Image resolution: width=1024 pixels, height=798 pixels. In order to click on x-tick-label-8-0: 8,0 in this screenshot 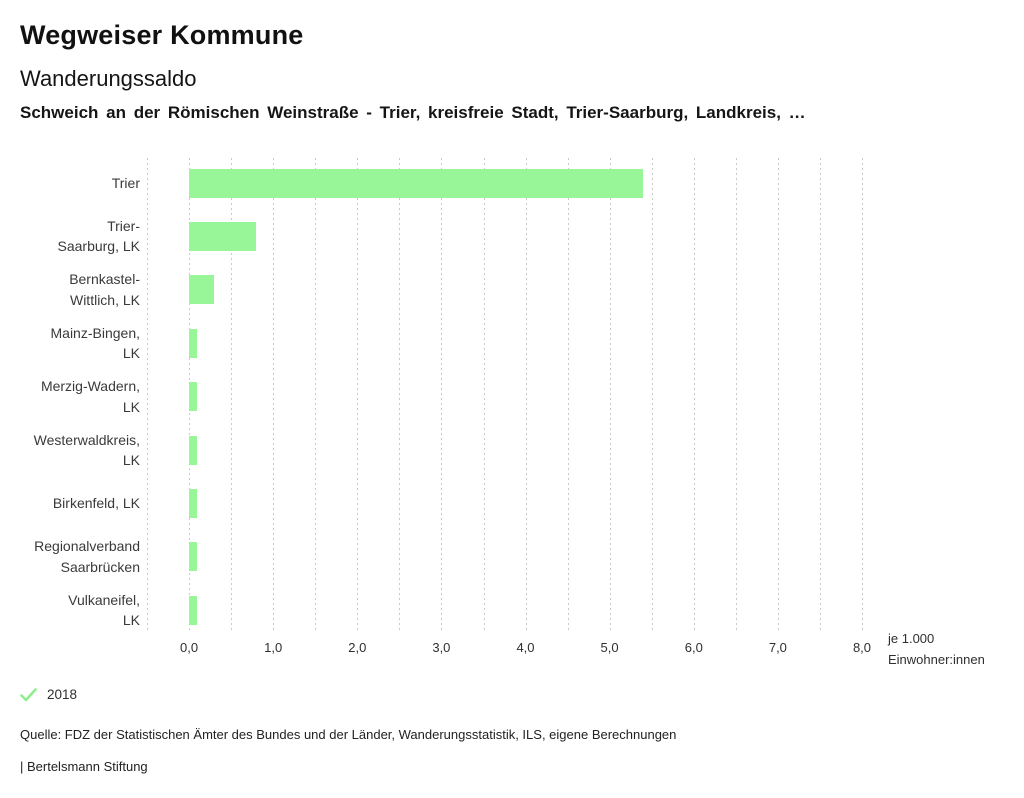, I will do `click(862, 647)`.